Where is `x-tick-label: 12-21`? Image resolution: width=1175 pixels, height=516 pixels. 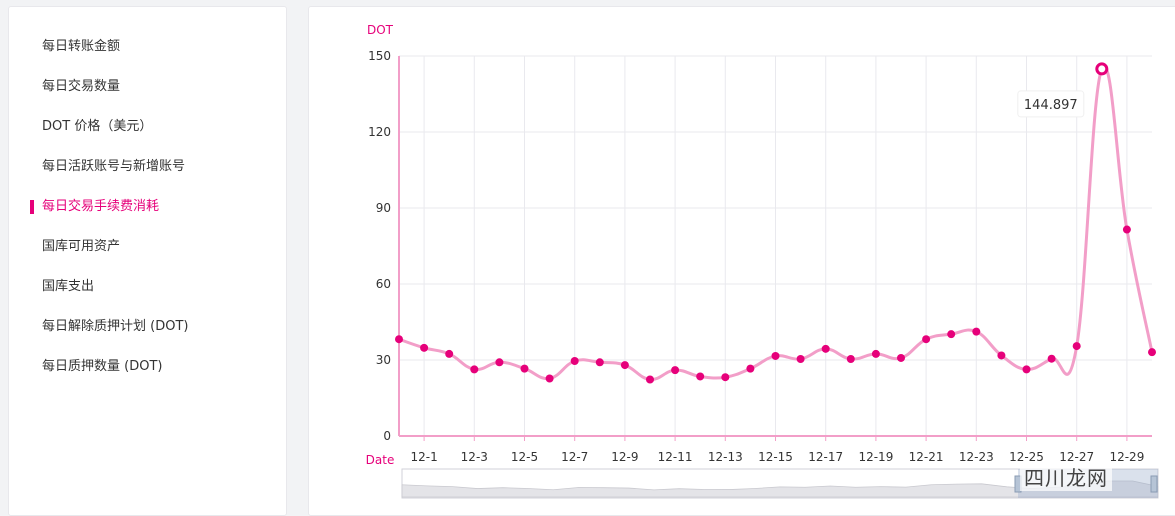 x-tick-label: 12-21 is located at coordinates (926, 457).